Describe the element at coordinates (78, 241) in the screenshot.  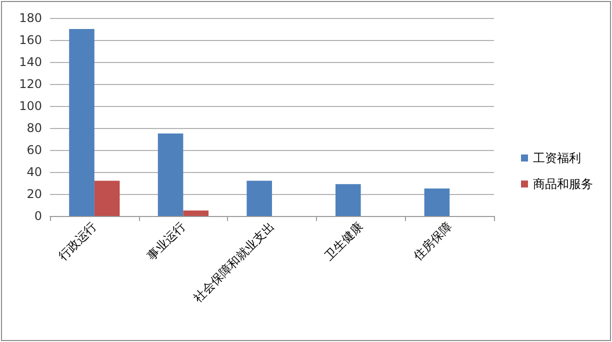
I see `x-tick-label: 行政运行` at that location.